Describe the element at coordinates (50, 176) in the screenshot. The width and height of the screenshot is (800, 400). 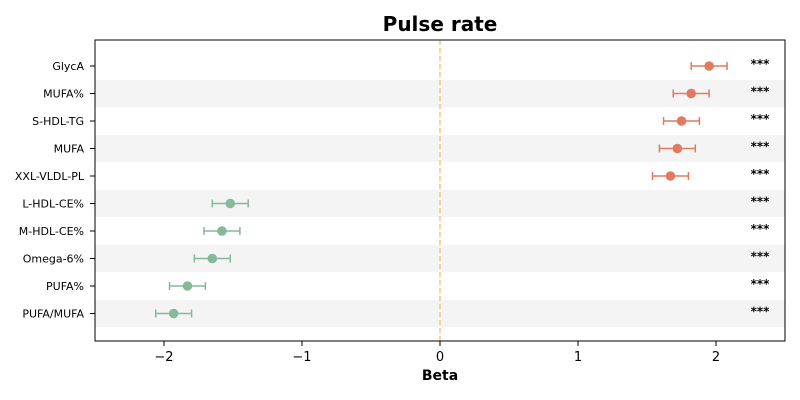
I see `y-tick-label: XXL-VLDL-PL` at that location.